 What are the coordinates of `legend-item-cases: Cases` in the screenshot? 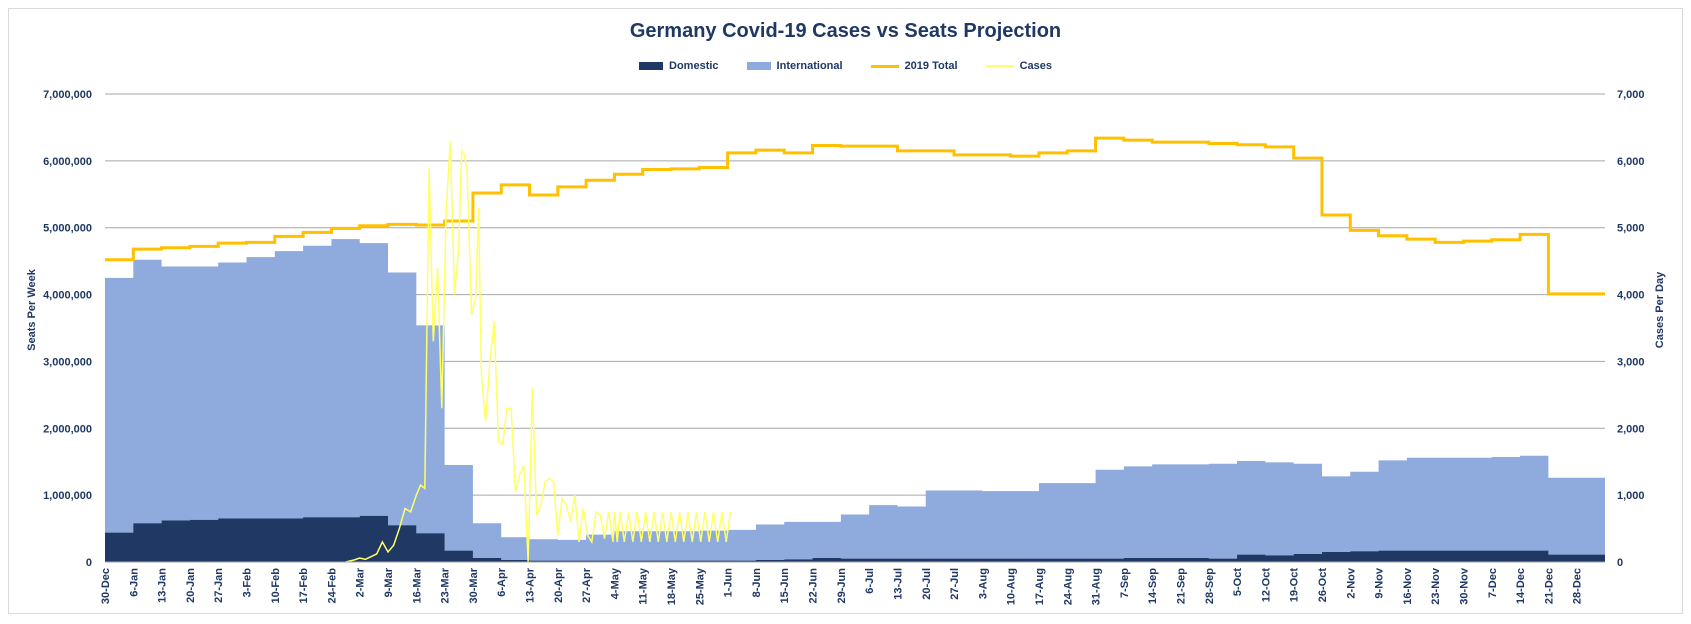 It's located at (1018, 66).